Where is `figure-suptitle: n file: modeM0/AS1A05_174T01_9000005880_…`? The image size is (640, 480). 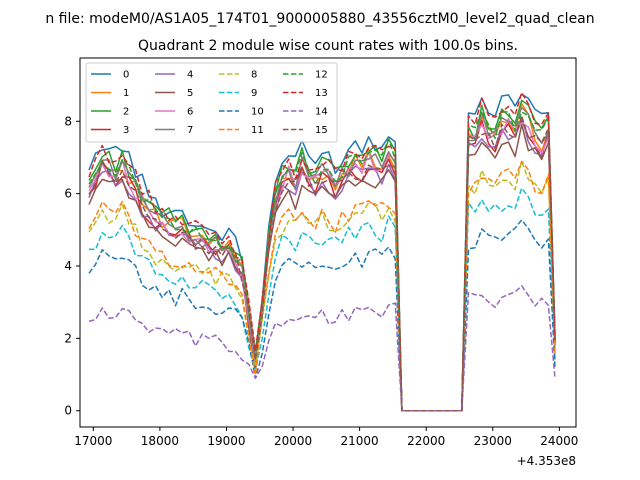
figure-suptitle: n file: modeM0/AS1A05_174T01_9000005880_… is located at coordinates (319, 19).